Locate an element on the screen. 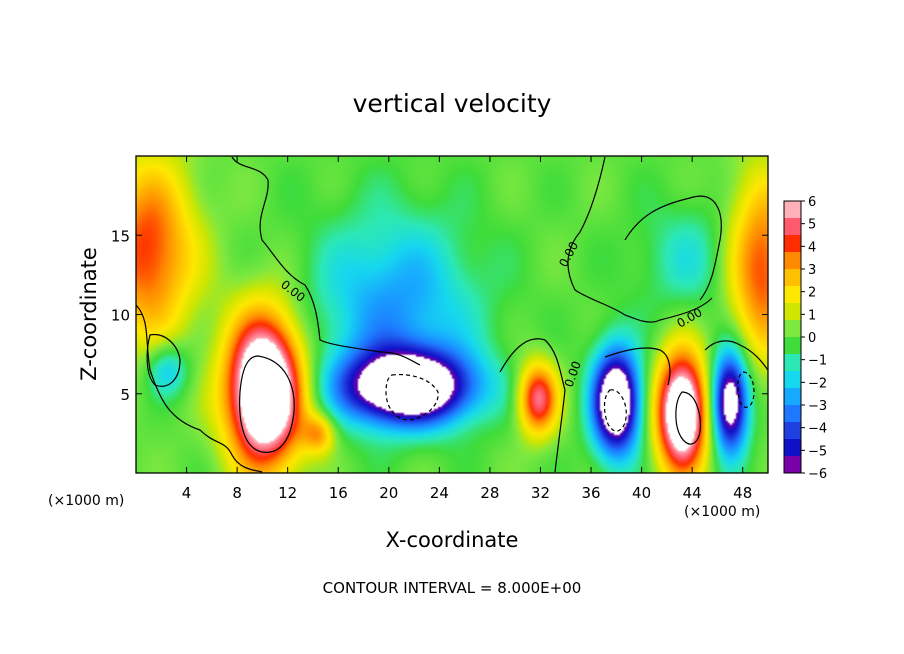 Image resolution: width=904 pixels, height=654 pixels. x-tick-label: 24 is located at coordinates (439, 493).